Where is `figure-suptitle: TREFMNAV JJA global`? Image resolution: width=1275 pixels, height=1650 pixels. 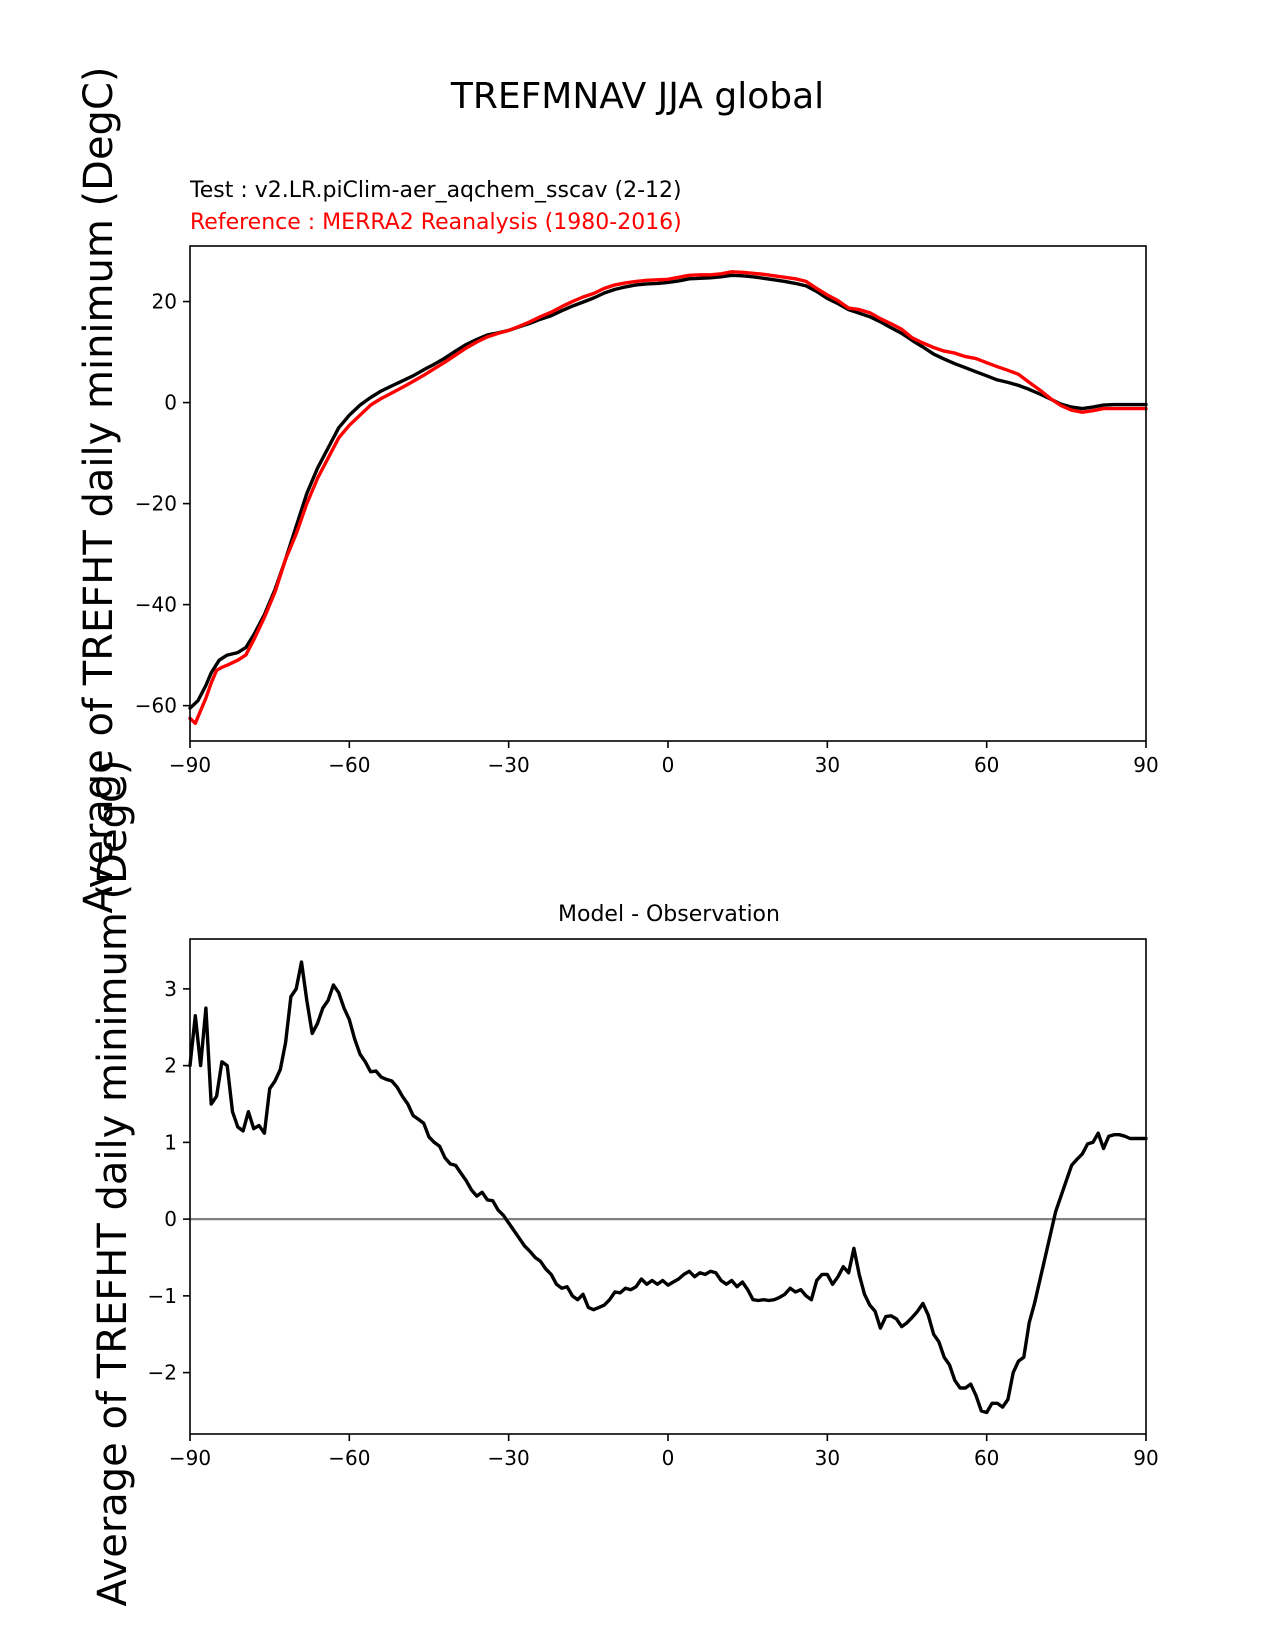 figure-suptitle: TREFMNAV JJA global is located at coordinates (637, 96).